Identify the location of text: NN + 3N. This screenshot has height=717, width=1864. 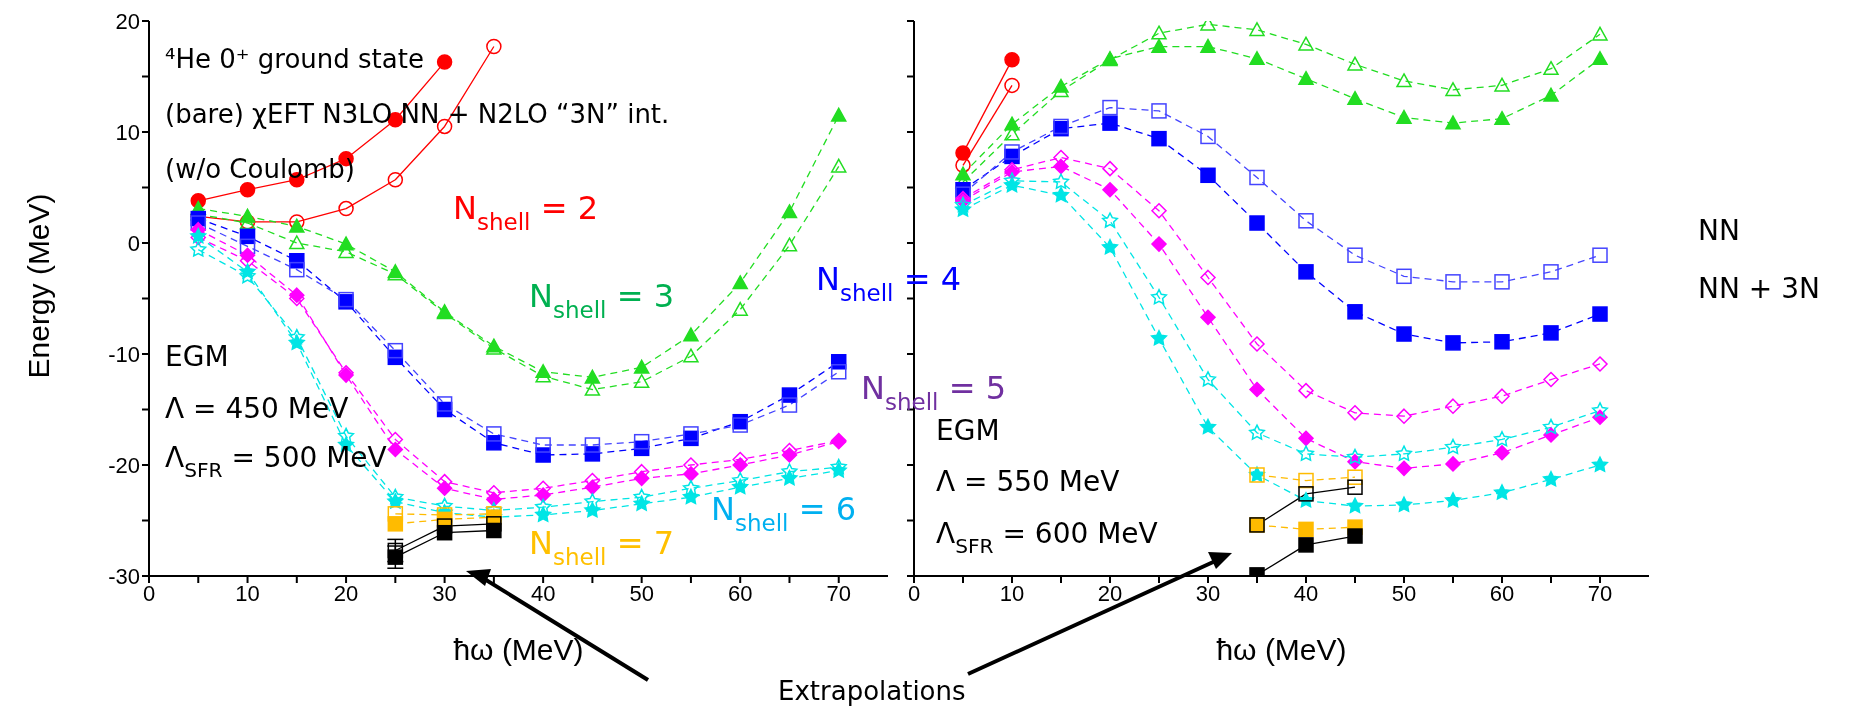
(1759, 288).